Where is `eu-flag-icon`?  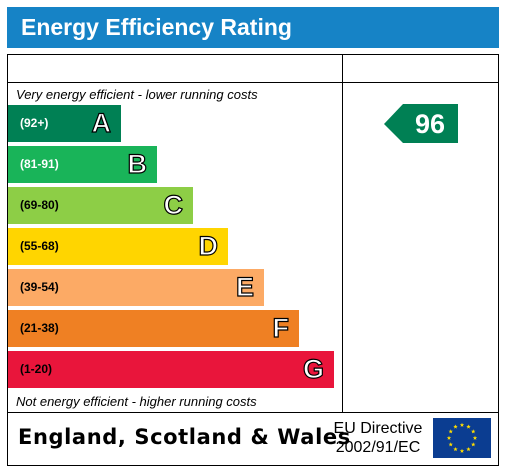 eu-flag-icon is located at coordinates (462, 438).